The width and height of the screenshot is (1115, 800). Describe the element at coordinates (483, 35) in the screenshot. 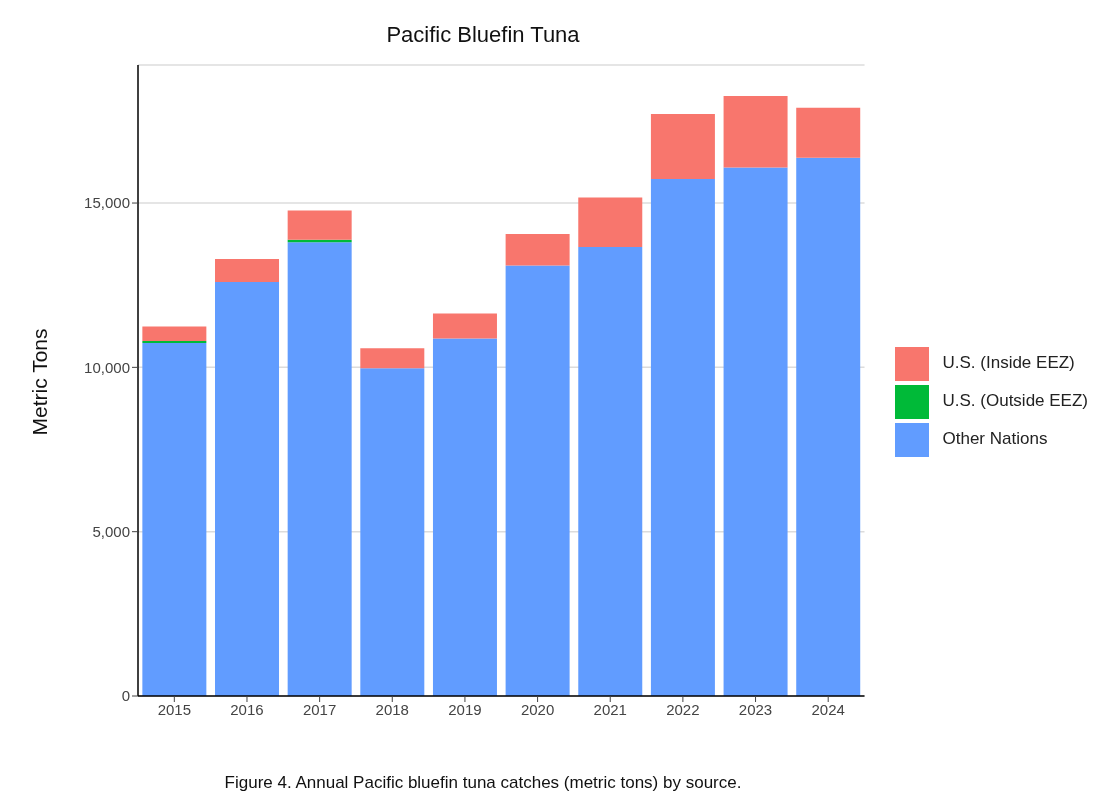

I see `chart-title: Pacific Bluefin Tuna` at that location.